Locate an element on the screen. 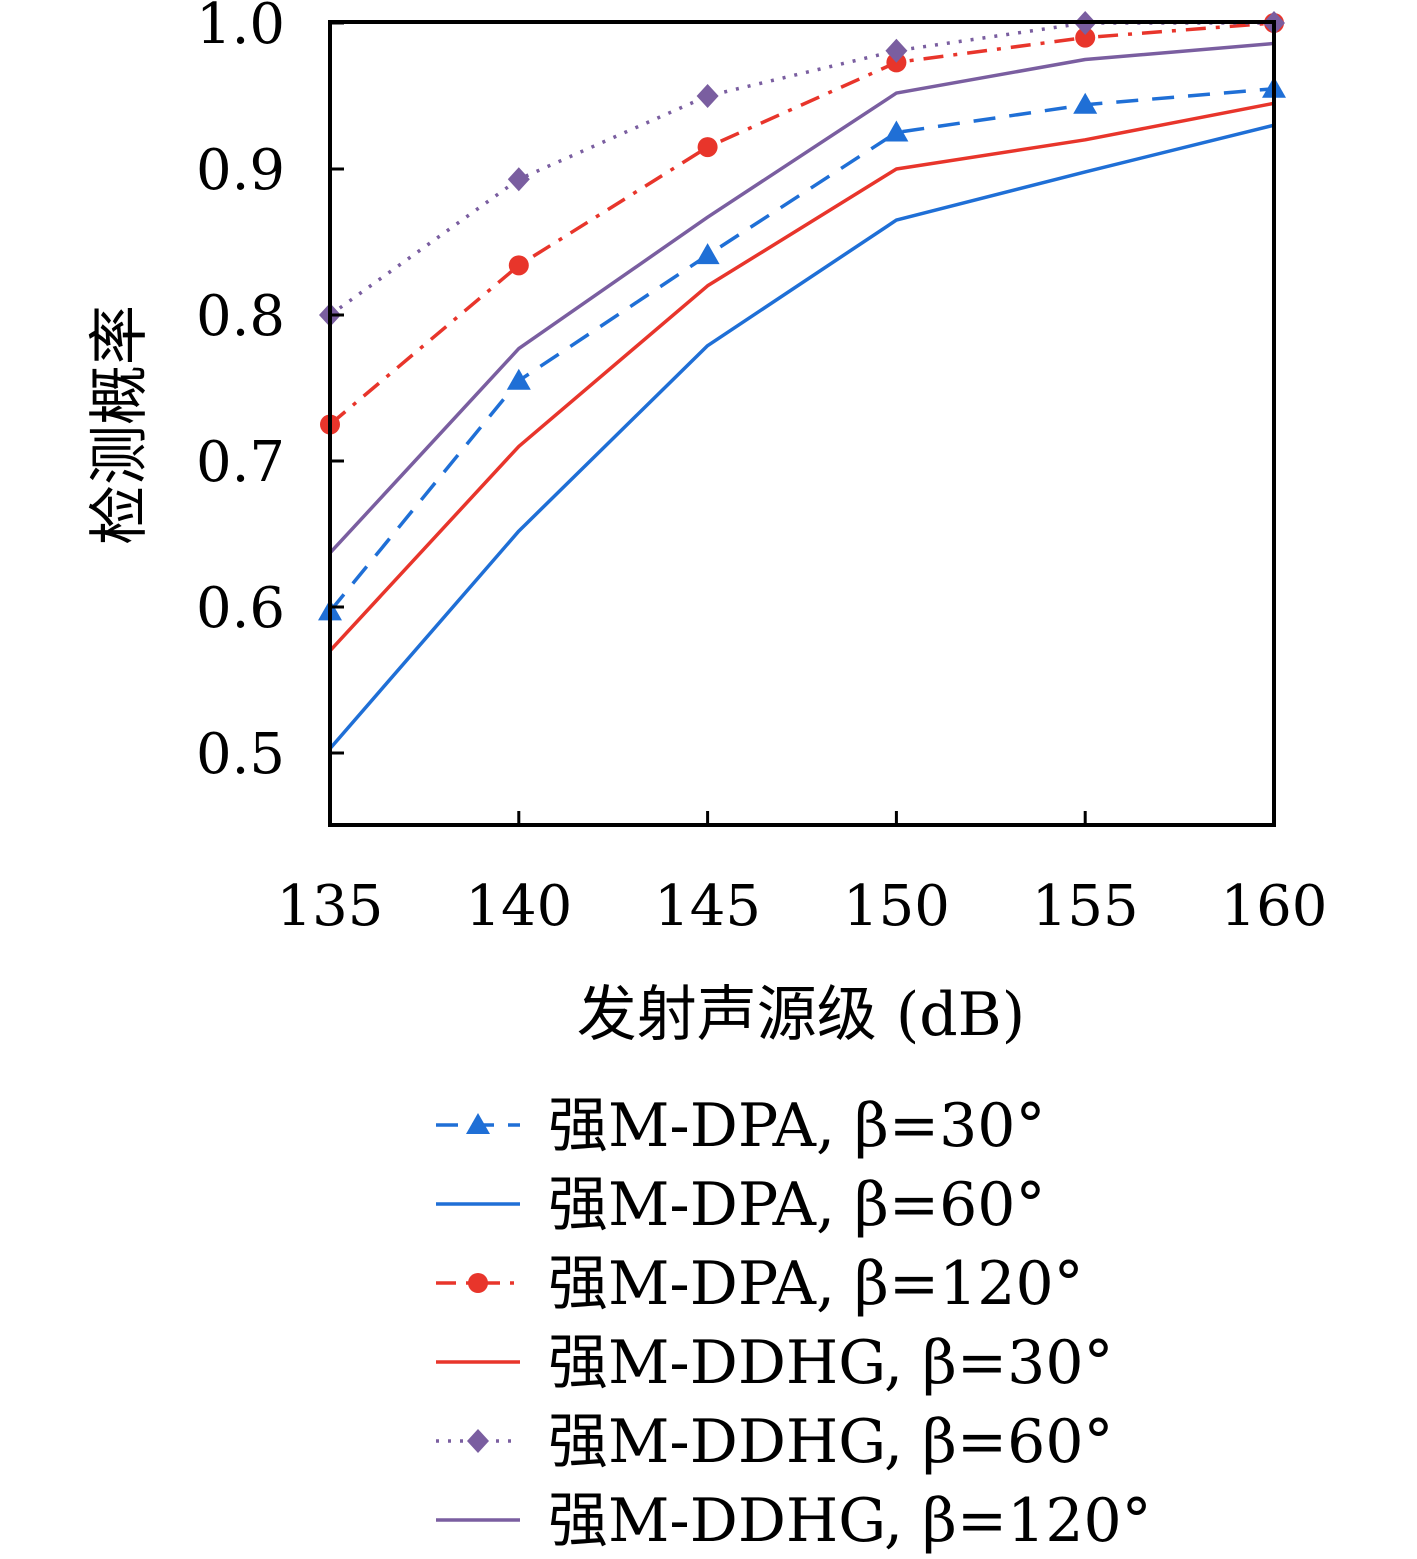 This screenshot has width=1417, height=1559. legend-entry: 强M-DPA, β=120° is located at coordinates (760, 1284).